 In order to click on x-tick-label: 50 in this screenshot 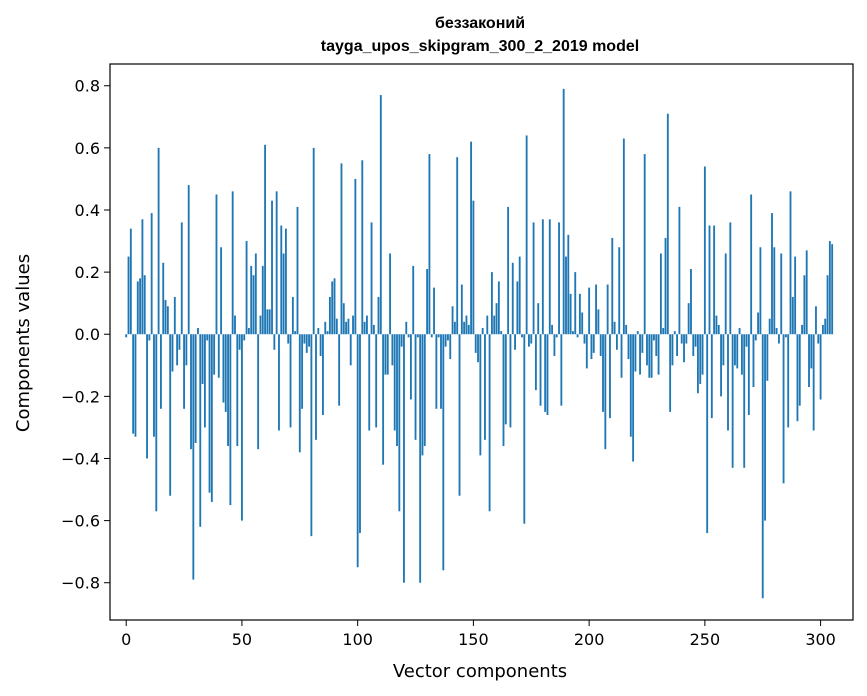, I will do `click(242, 639)`.